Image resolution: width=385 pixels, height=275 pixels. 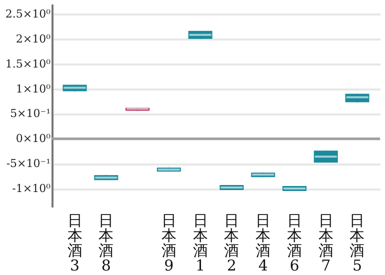 What do you see at coordinates (106, 243) in the screenshot?
I see `x-tick-label: 日本酒8` at bounding box center [106, 243].